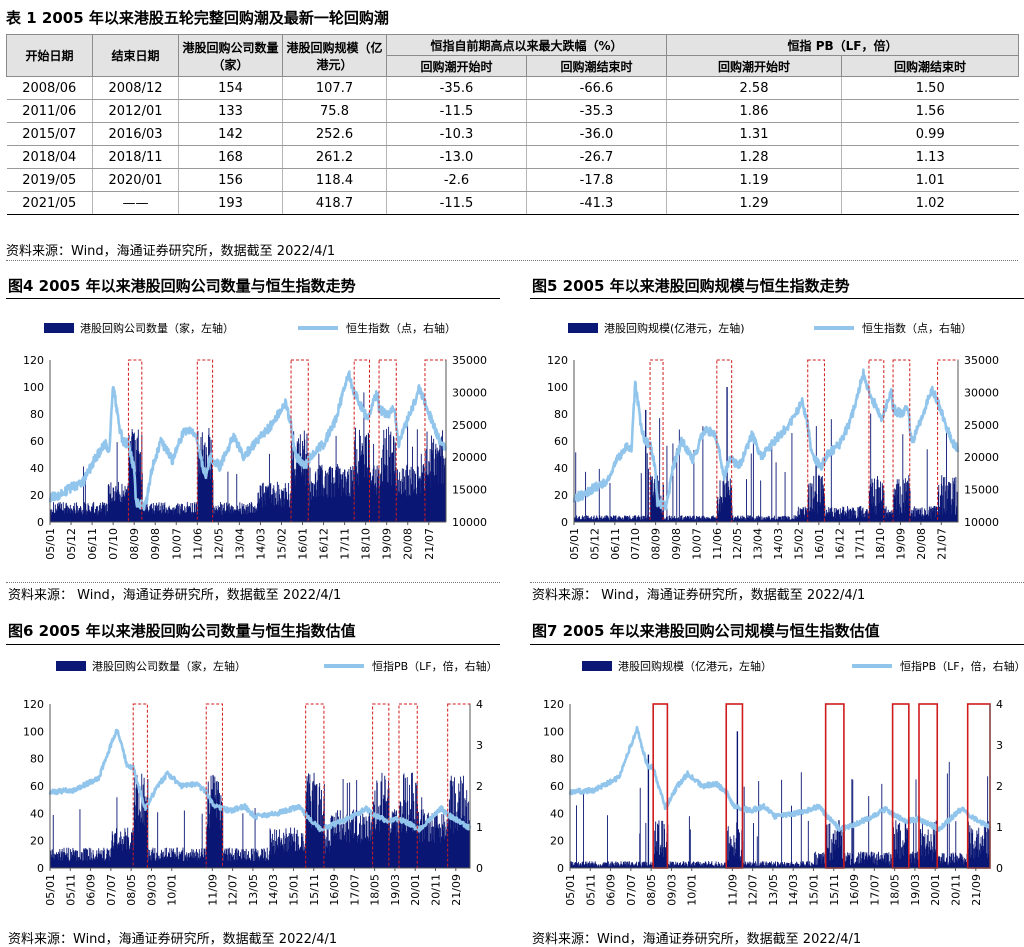 The width and height of the screenshot is (1024, 947). What do you see at coordinates (49, 157) in the screenshot?
I see `cell-start: 2018/04` at bounding box center [49, 157].